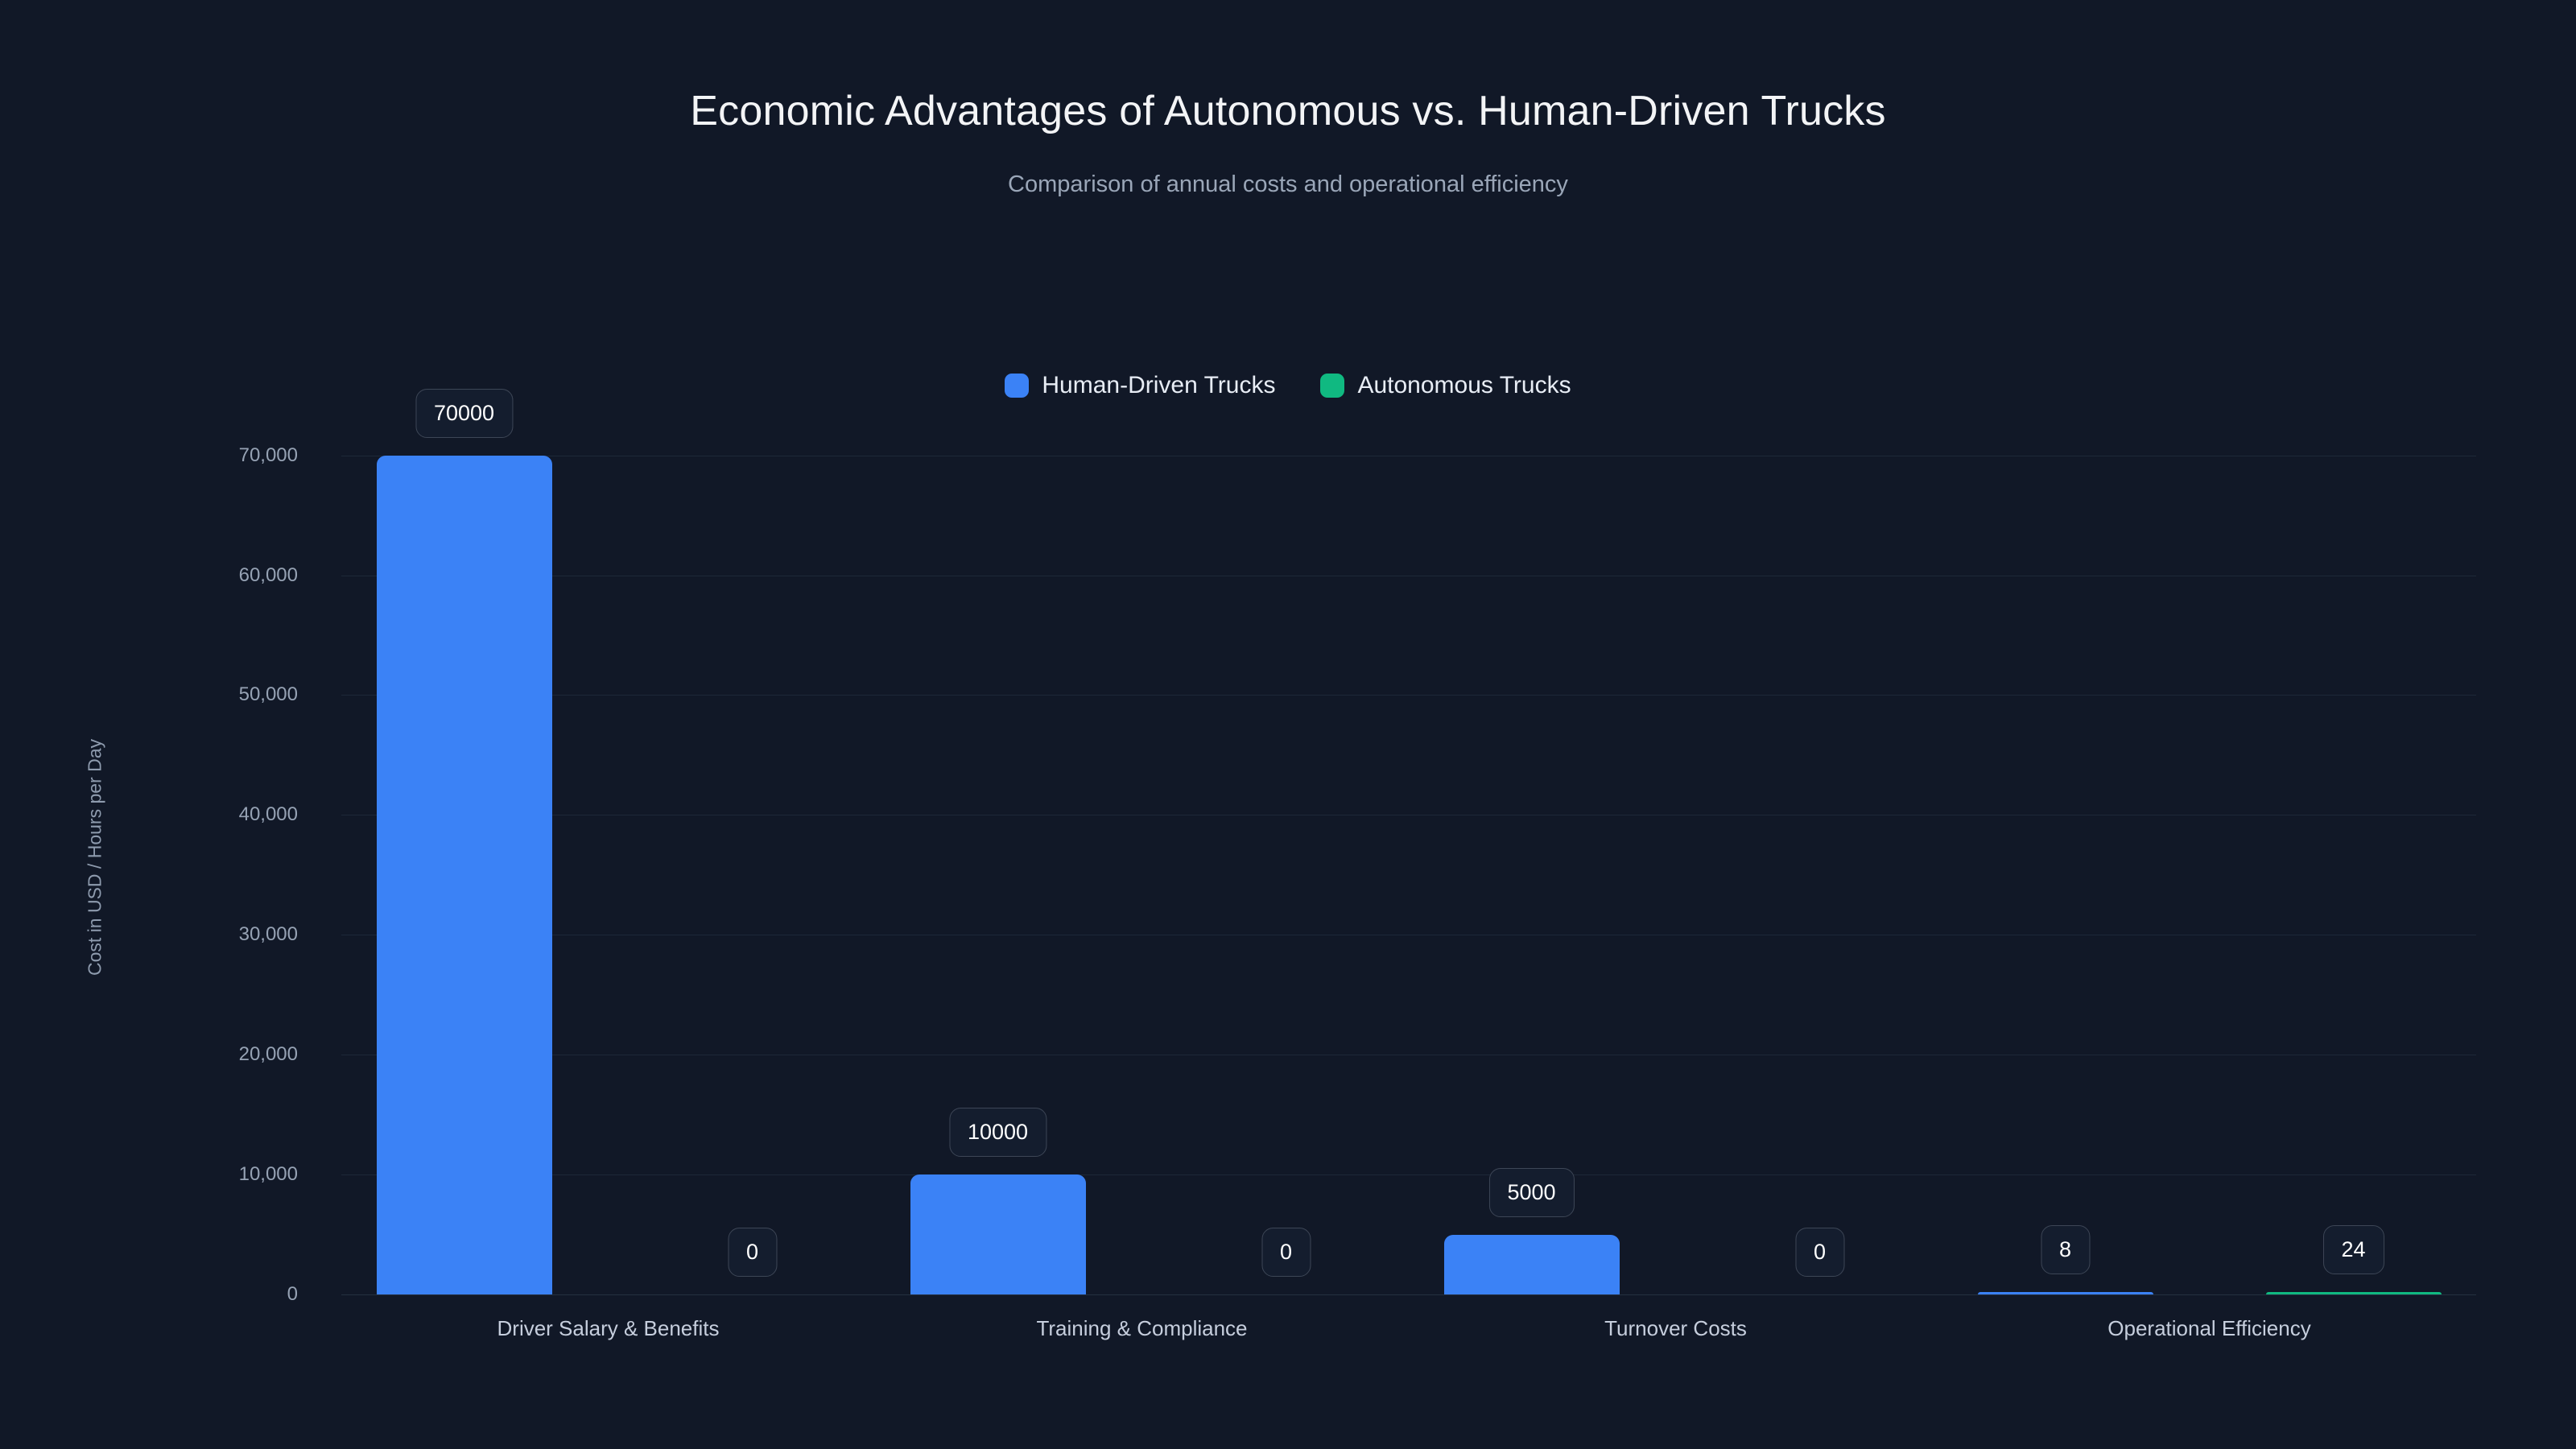  I want to click on legend-label: Human-Driven Trucks, so click(1159, 385).